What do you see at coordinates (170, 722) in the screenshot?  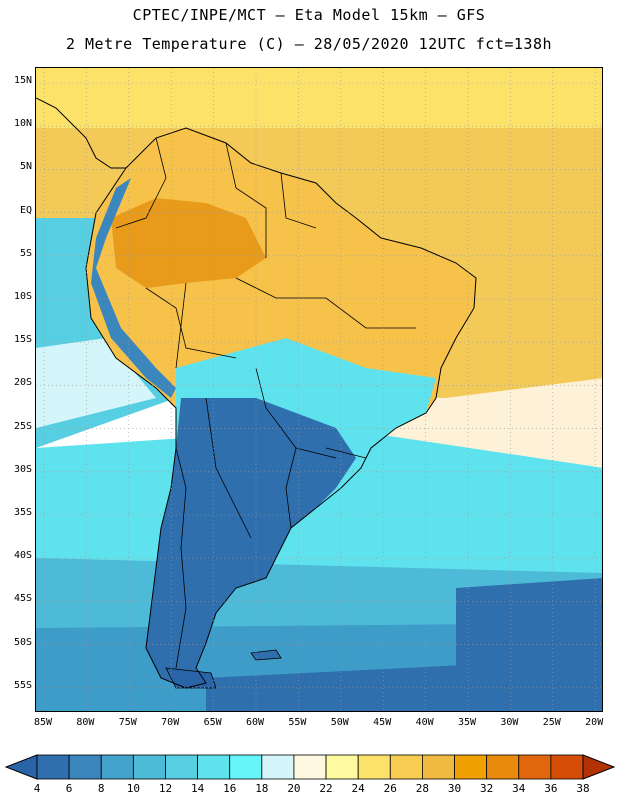 I see `longitude-label: 70W` at bounding box center [170, 722].